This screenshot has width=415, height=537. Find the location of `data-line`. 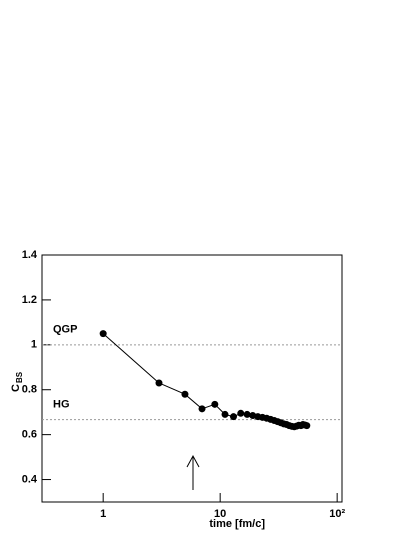

data-line is located at coordinates (204, 380).